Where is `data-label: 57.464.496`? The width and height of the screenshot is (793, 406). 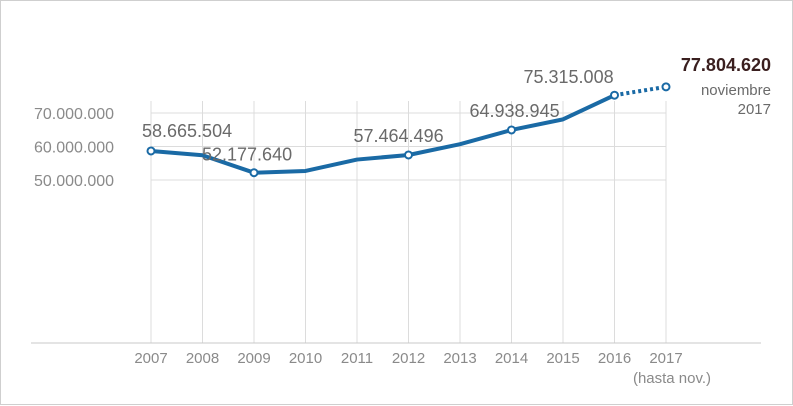 data-label: 57.464.496 is located at coordinates (399, 136).